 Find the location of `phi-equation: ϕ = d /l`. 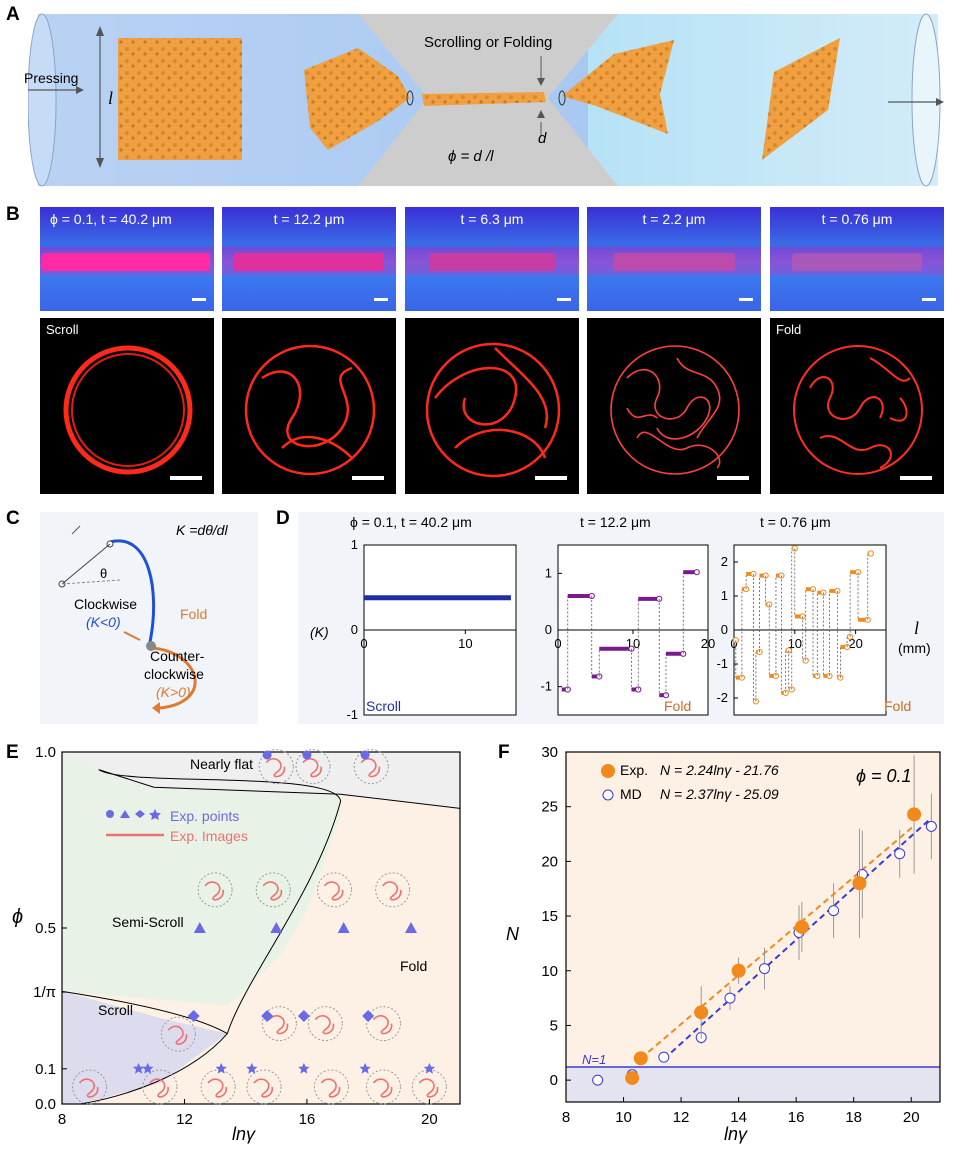

phi-equation: ϕ = d /l is located at coordinates (471, 156).